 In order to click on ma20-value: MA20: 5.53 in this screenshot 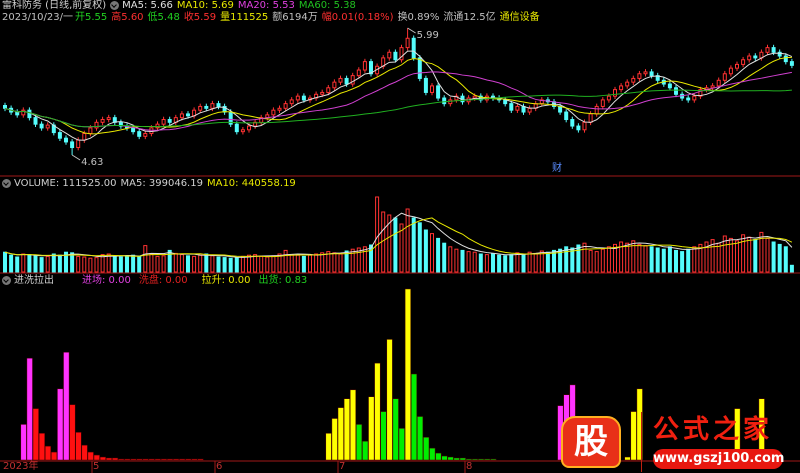, I will do `click(266, 5)`.